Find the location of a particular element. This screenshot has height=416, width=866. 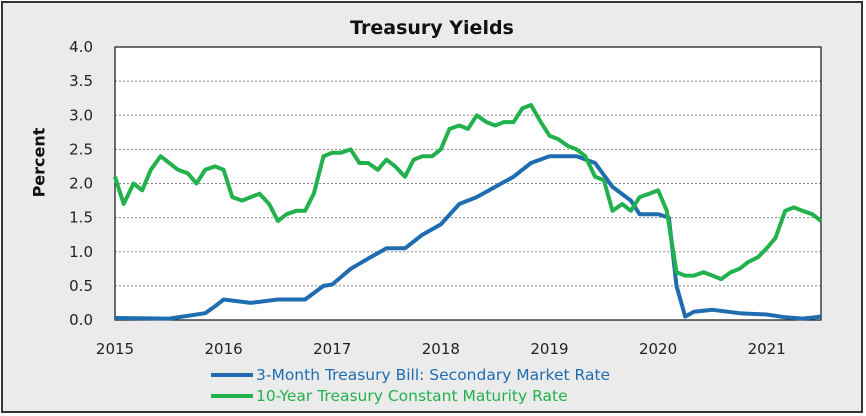

x-tick-label: 2020 is located at coordinates (658, 349).